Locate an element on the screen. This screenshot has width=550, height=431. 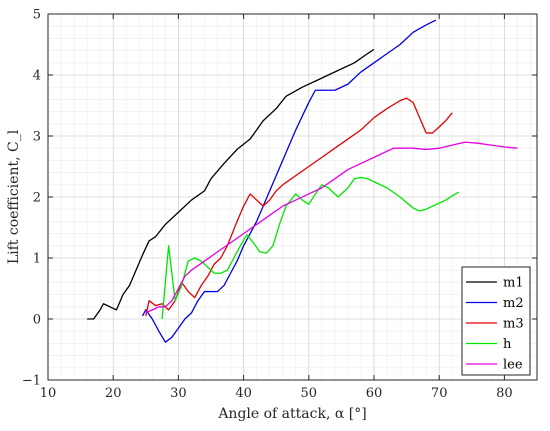
x-tick-label: 20 is located at coordinates (113, 393).